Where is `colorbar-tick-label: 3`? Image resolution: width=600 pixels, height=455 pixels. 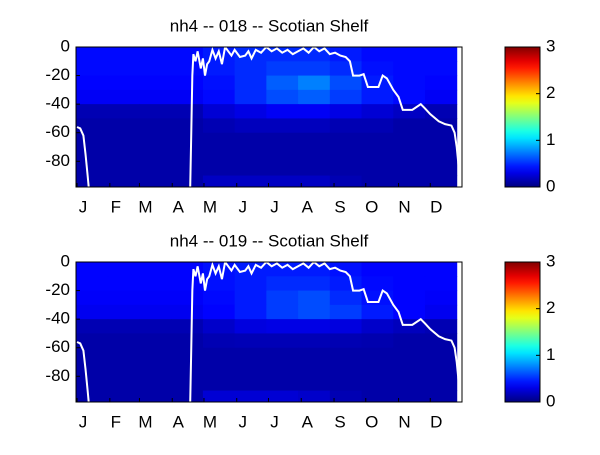 colorbar-tick-label: 3 is located at coordinates (550, 45).